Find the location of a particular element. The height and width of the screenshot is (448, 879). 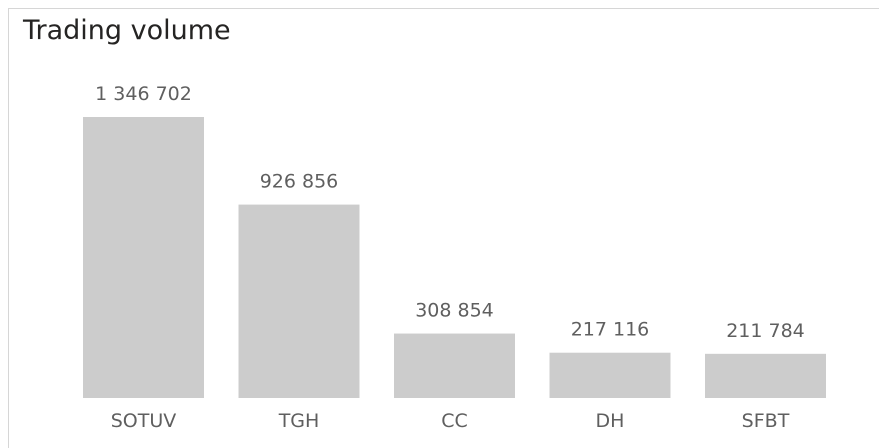

data-label: 211 784 is located at coordinates (765, 331).